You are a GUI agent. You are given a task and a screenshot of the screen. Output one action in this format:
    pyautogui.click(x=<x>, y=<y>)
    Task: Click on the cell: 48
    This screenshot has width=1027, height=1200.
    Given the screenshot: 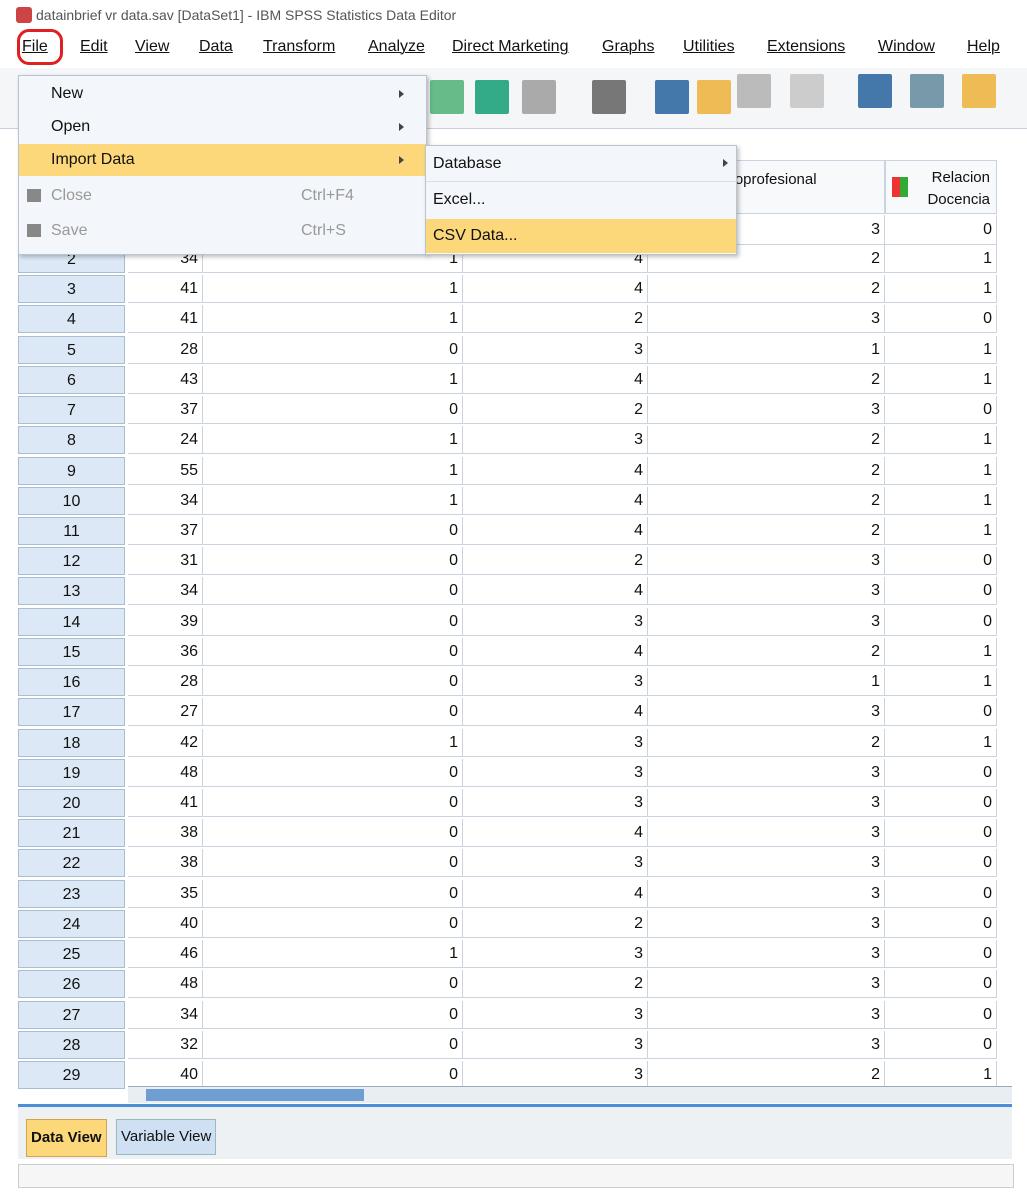 What is the action you would take?
    pyautogui.click(x=165, y=772)
    